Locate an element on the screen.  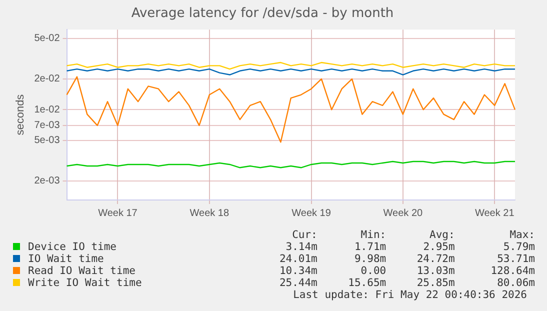
text: Last update: Fri May 22 00:40:36 2026 is located at coordinates (410, 295).